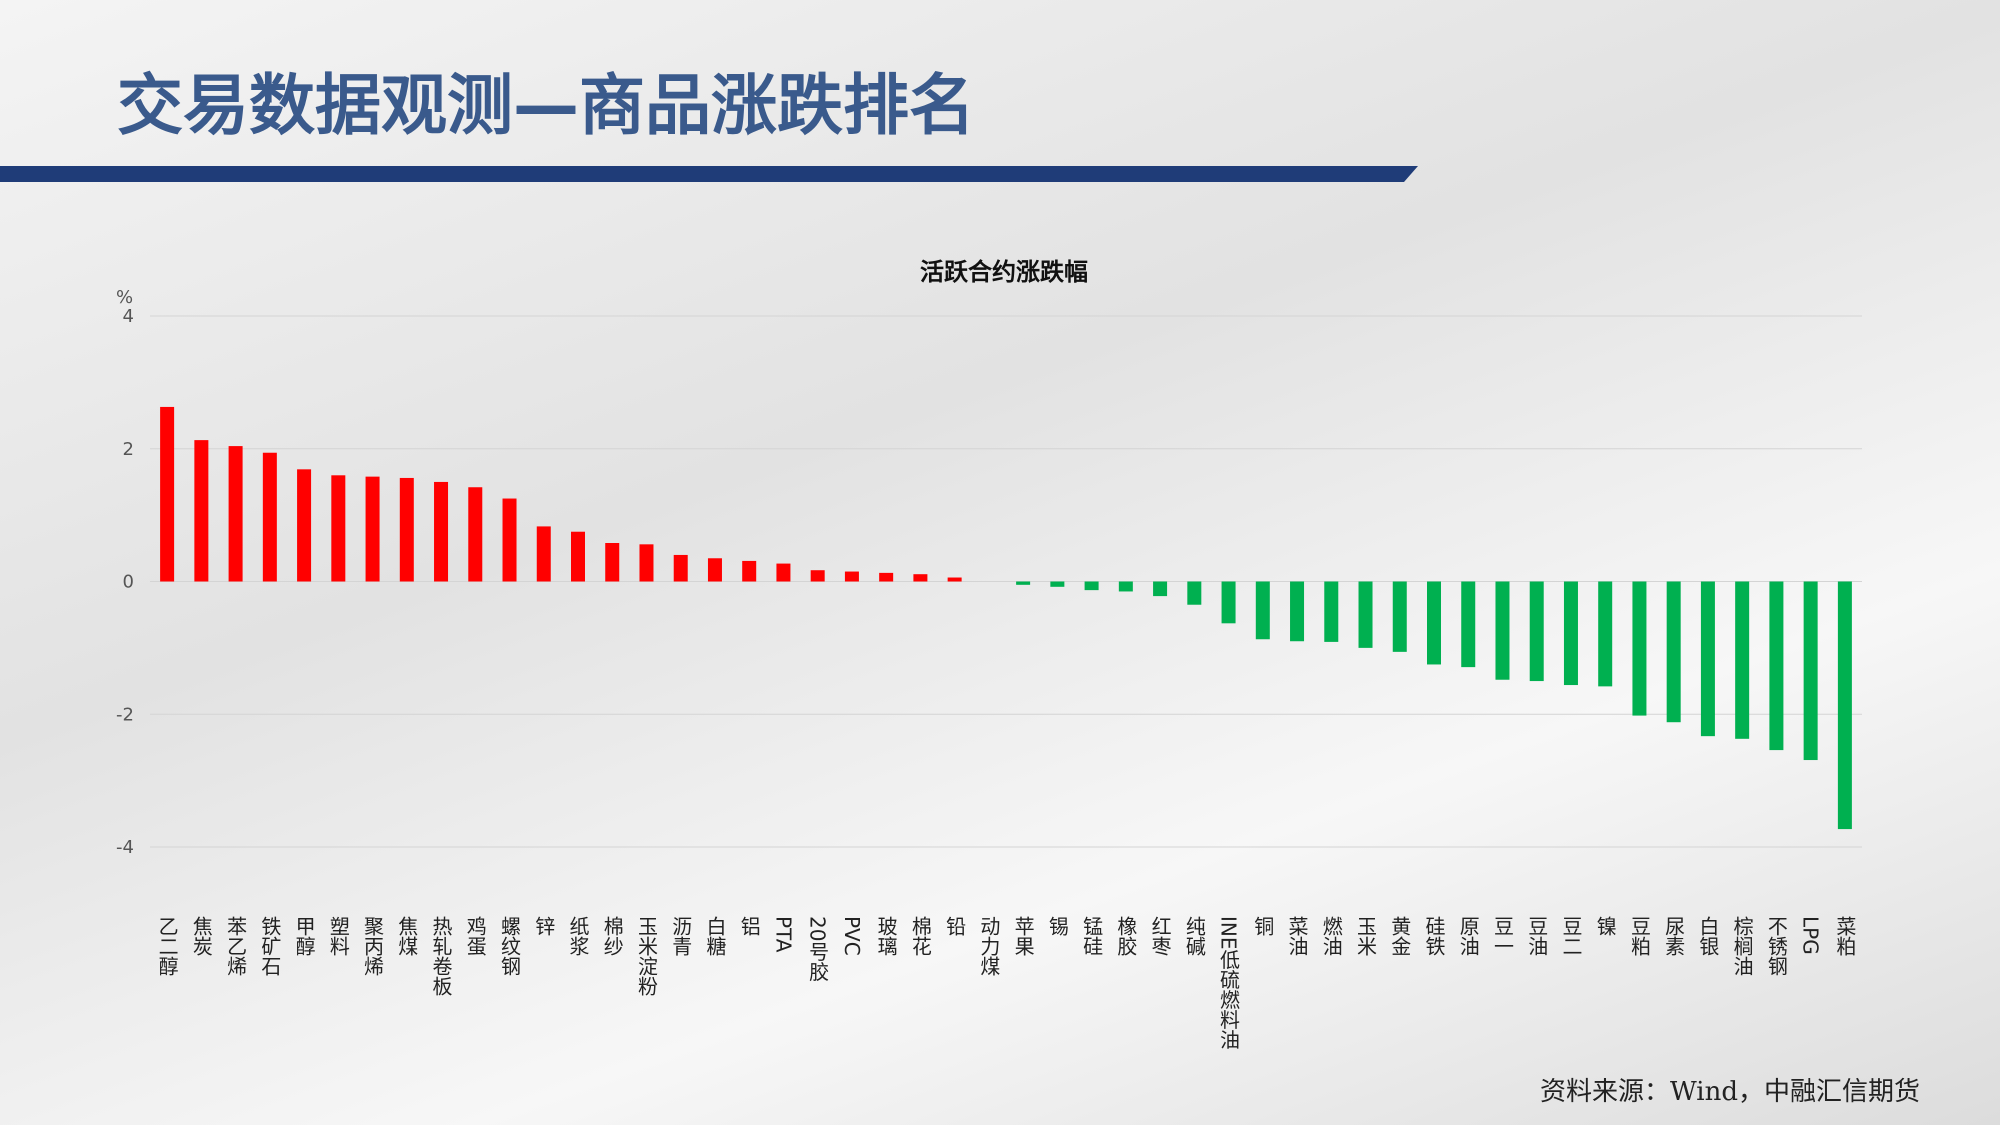 This screenshot has height=1125, width=2000. Describe the element at coordinates (1537, 936) in the screenshot. I see `x-tick-label: 豆油` at that location.